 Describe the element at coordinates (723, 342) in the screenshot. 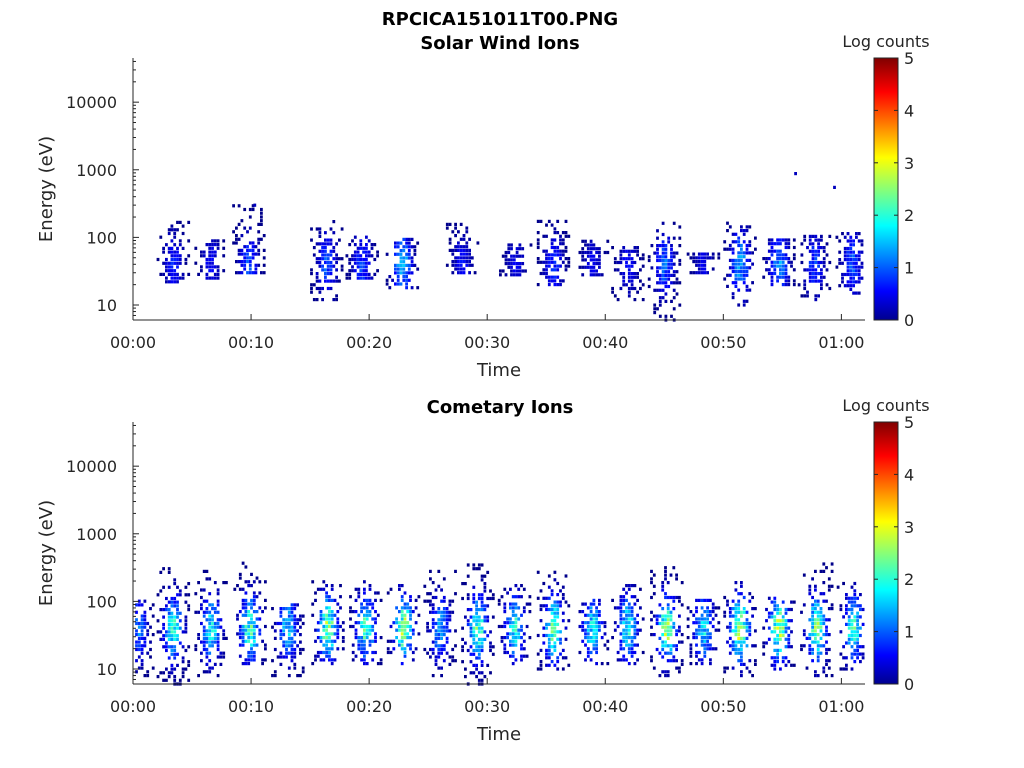

I see `x-tick-label: 00:50` at that location.